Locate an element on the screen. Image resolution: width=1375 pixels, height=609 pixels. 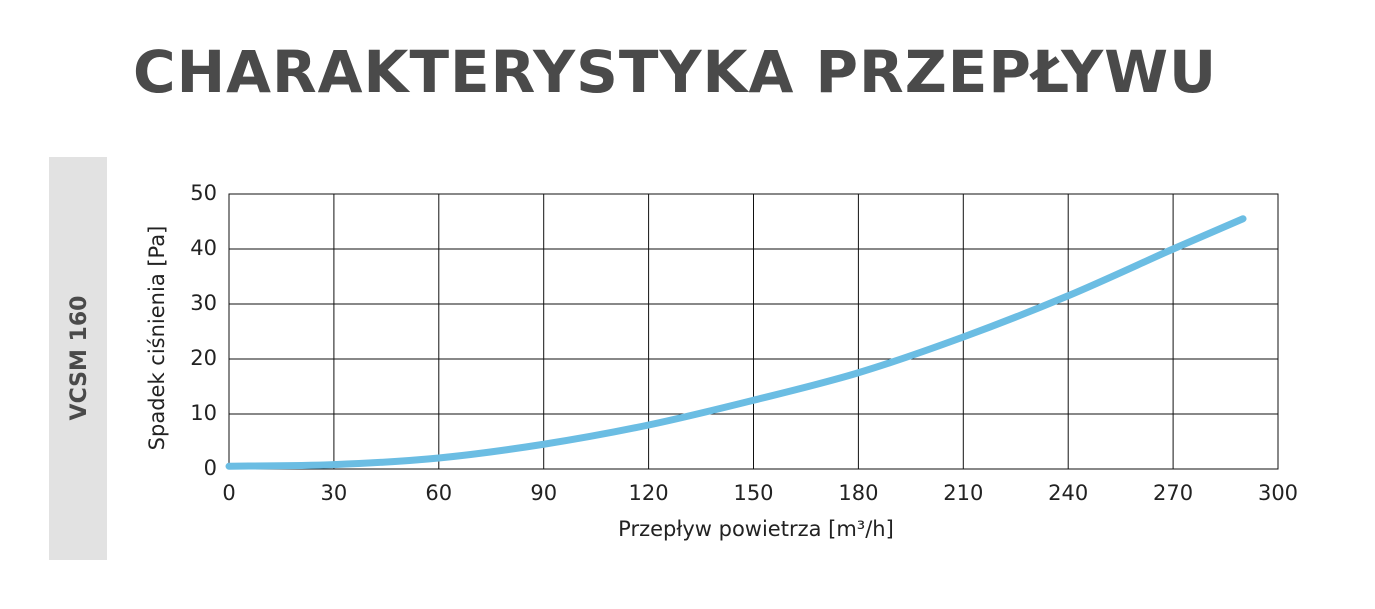
x-tick-label: 210 is located at coordinates (963, 493).